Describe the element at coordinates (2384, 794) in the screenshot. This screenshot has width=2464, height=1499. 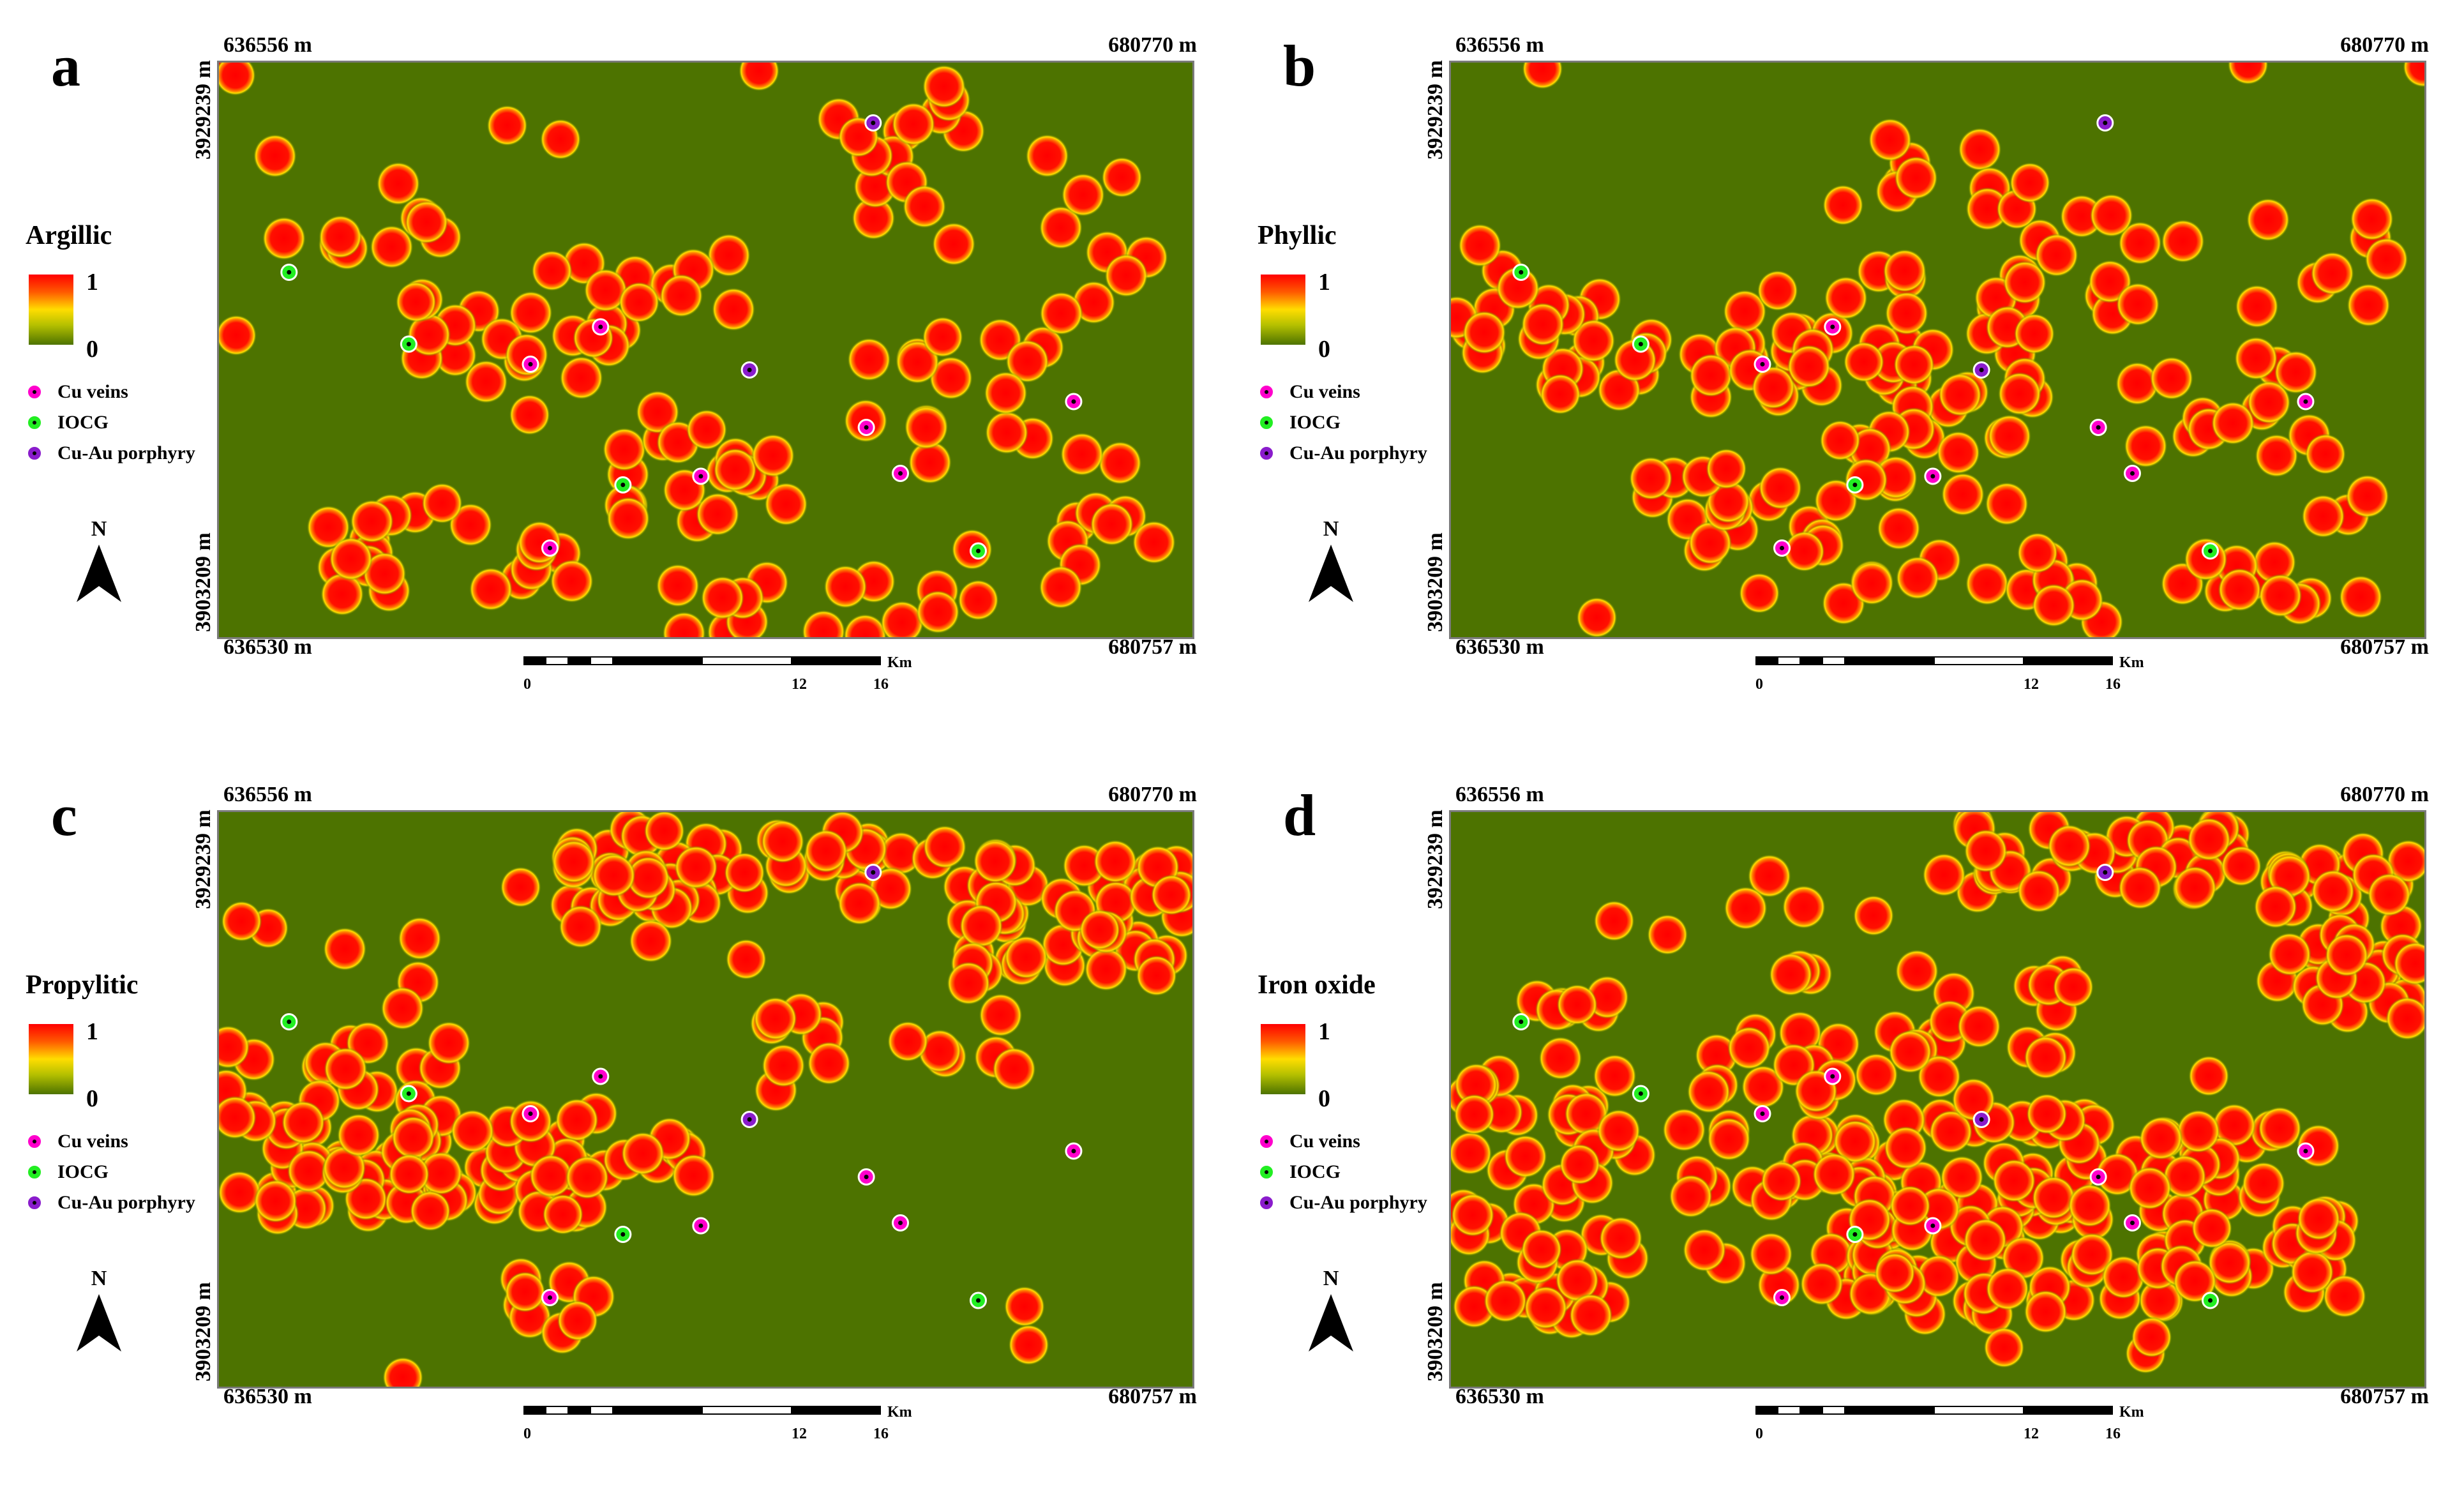
I see `coordinate-label-top-right: 680770 m` at that location.